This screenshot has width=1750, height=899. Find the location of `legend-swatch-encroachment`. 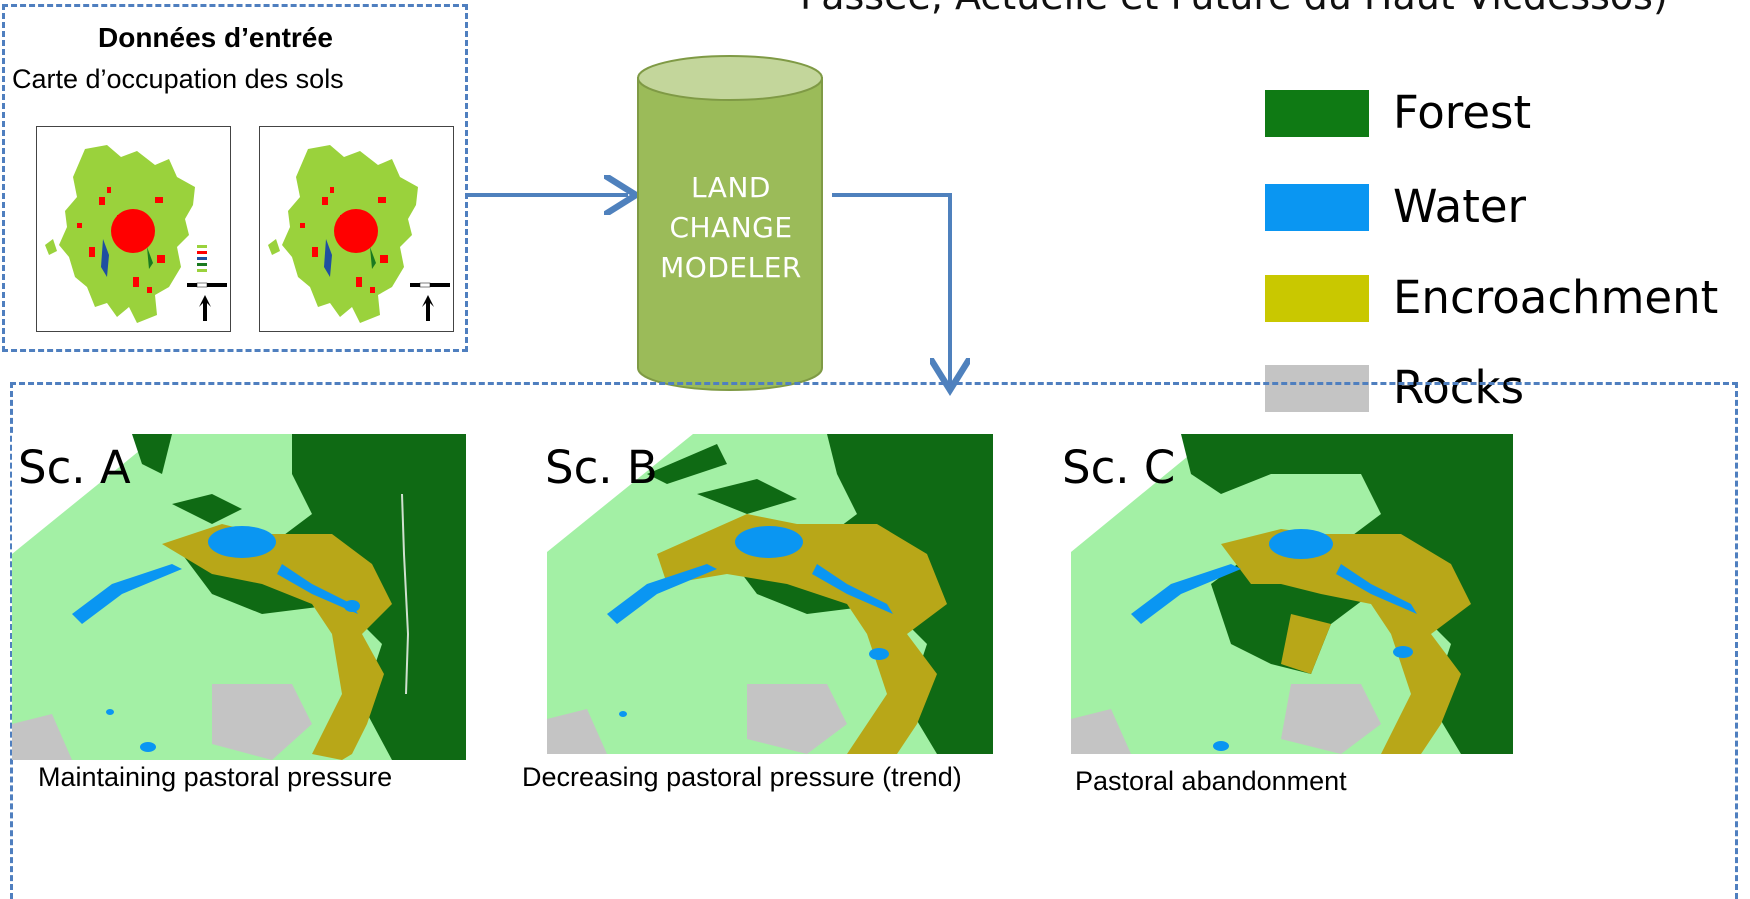

legend-swatch-encroachment is located at coordinates (1317, 298).